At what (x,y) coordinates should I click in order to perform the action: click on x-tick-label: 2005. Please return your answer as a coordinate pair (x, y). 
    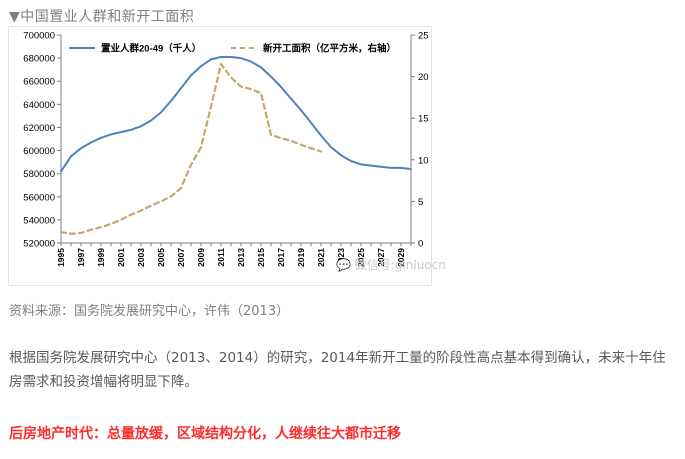
    Looking at the image, I should click on (161, 257).